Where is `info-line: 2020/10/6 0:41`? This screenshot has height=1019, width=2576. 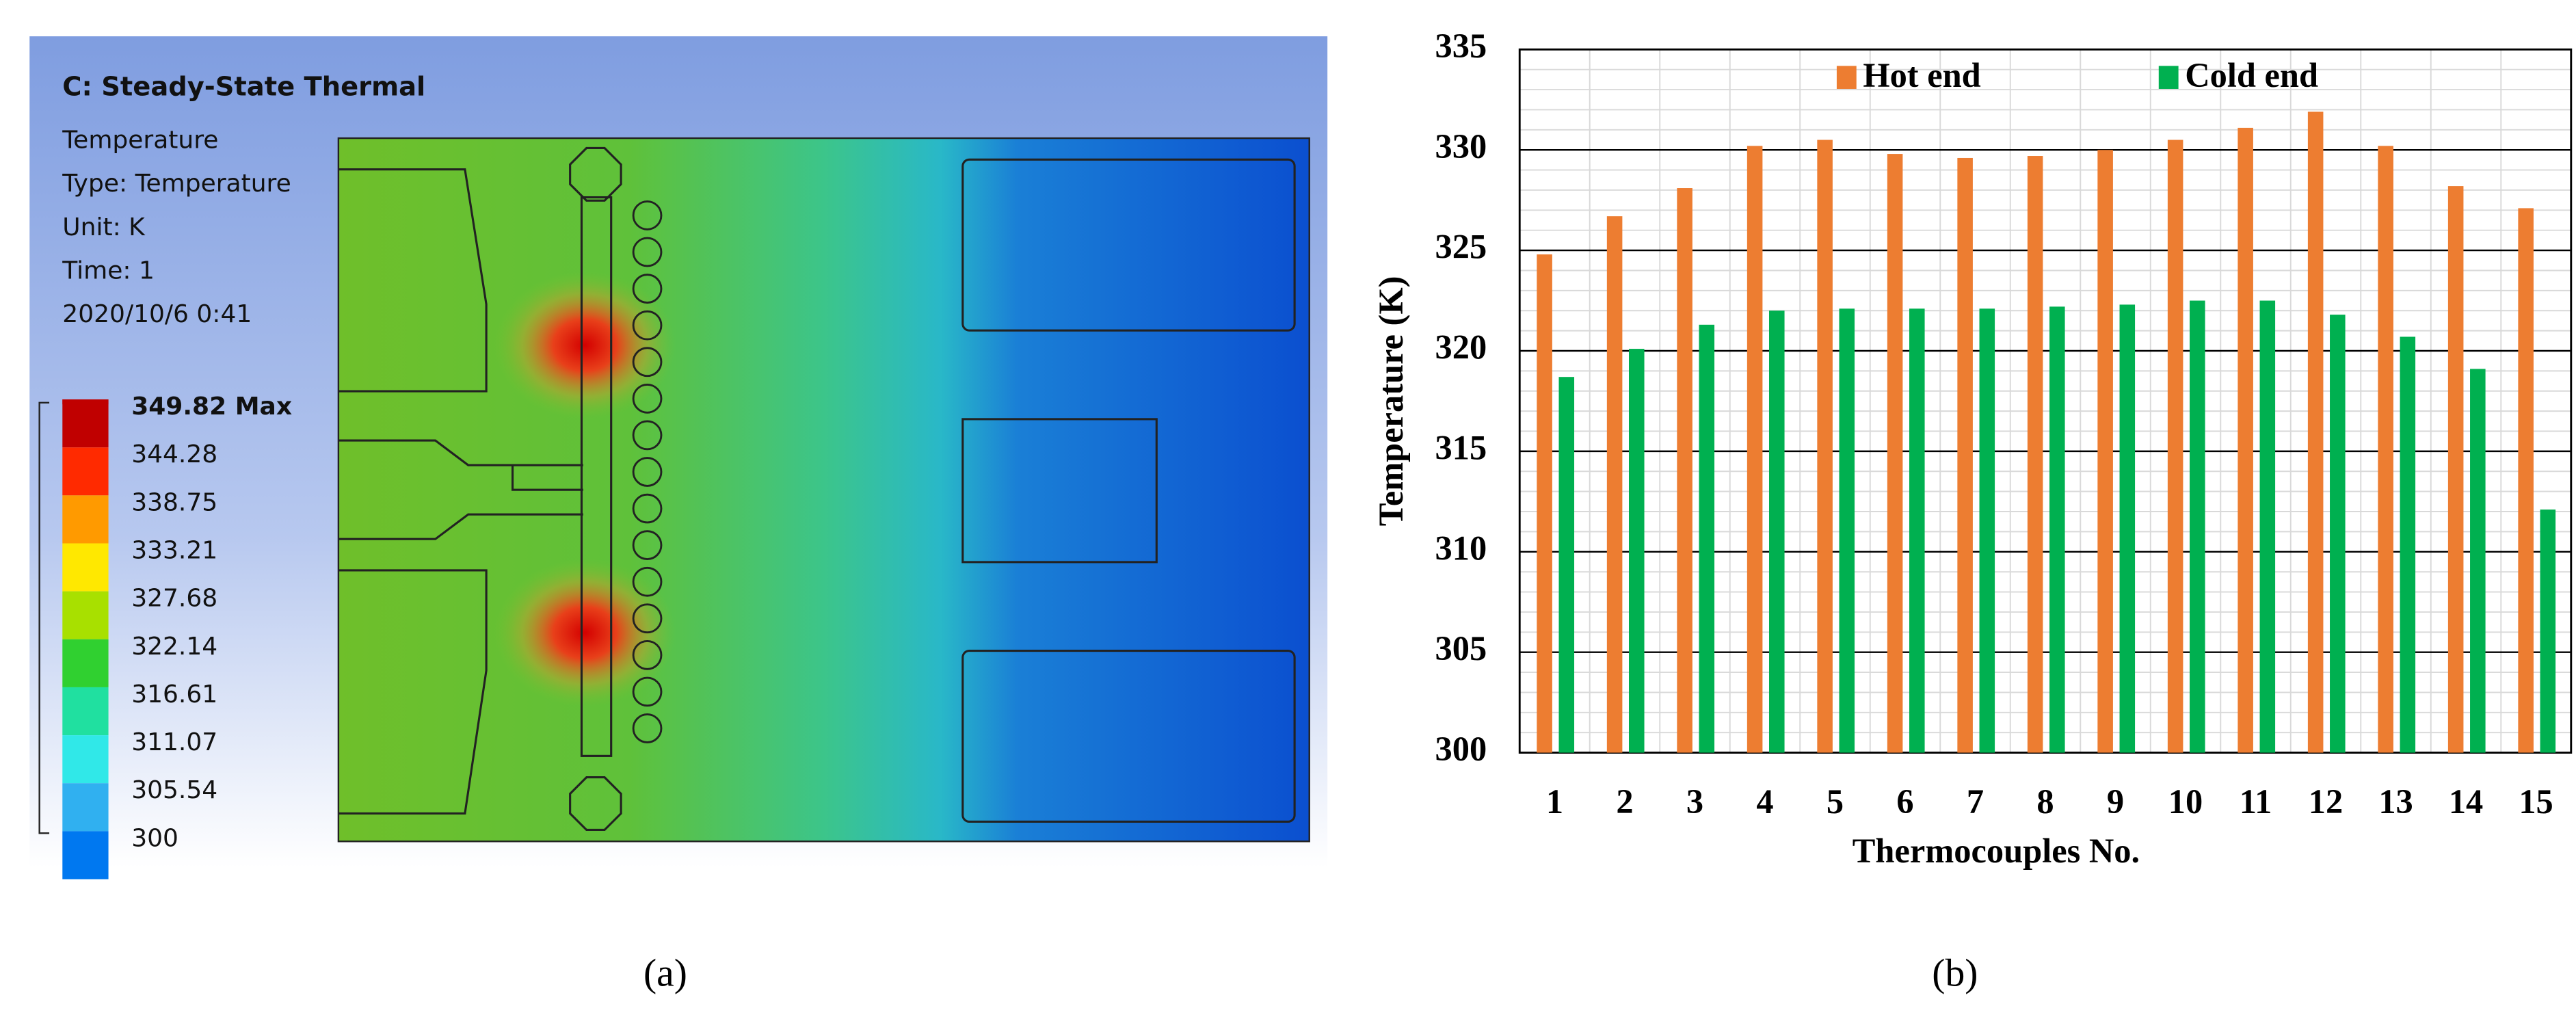 info-line: 2020/10/6 0:41 is located at coordinates (157, 314).